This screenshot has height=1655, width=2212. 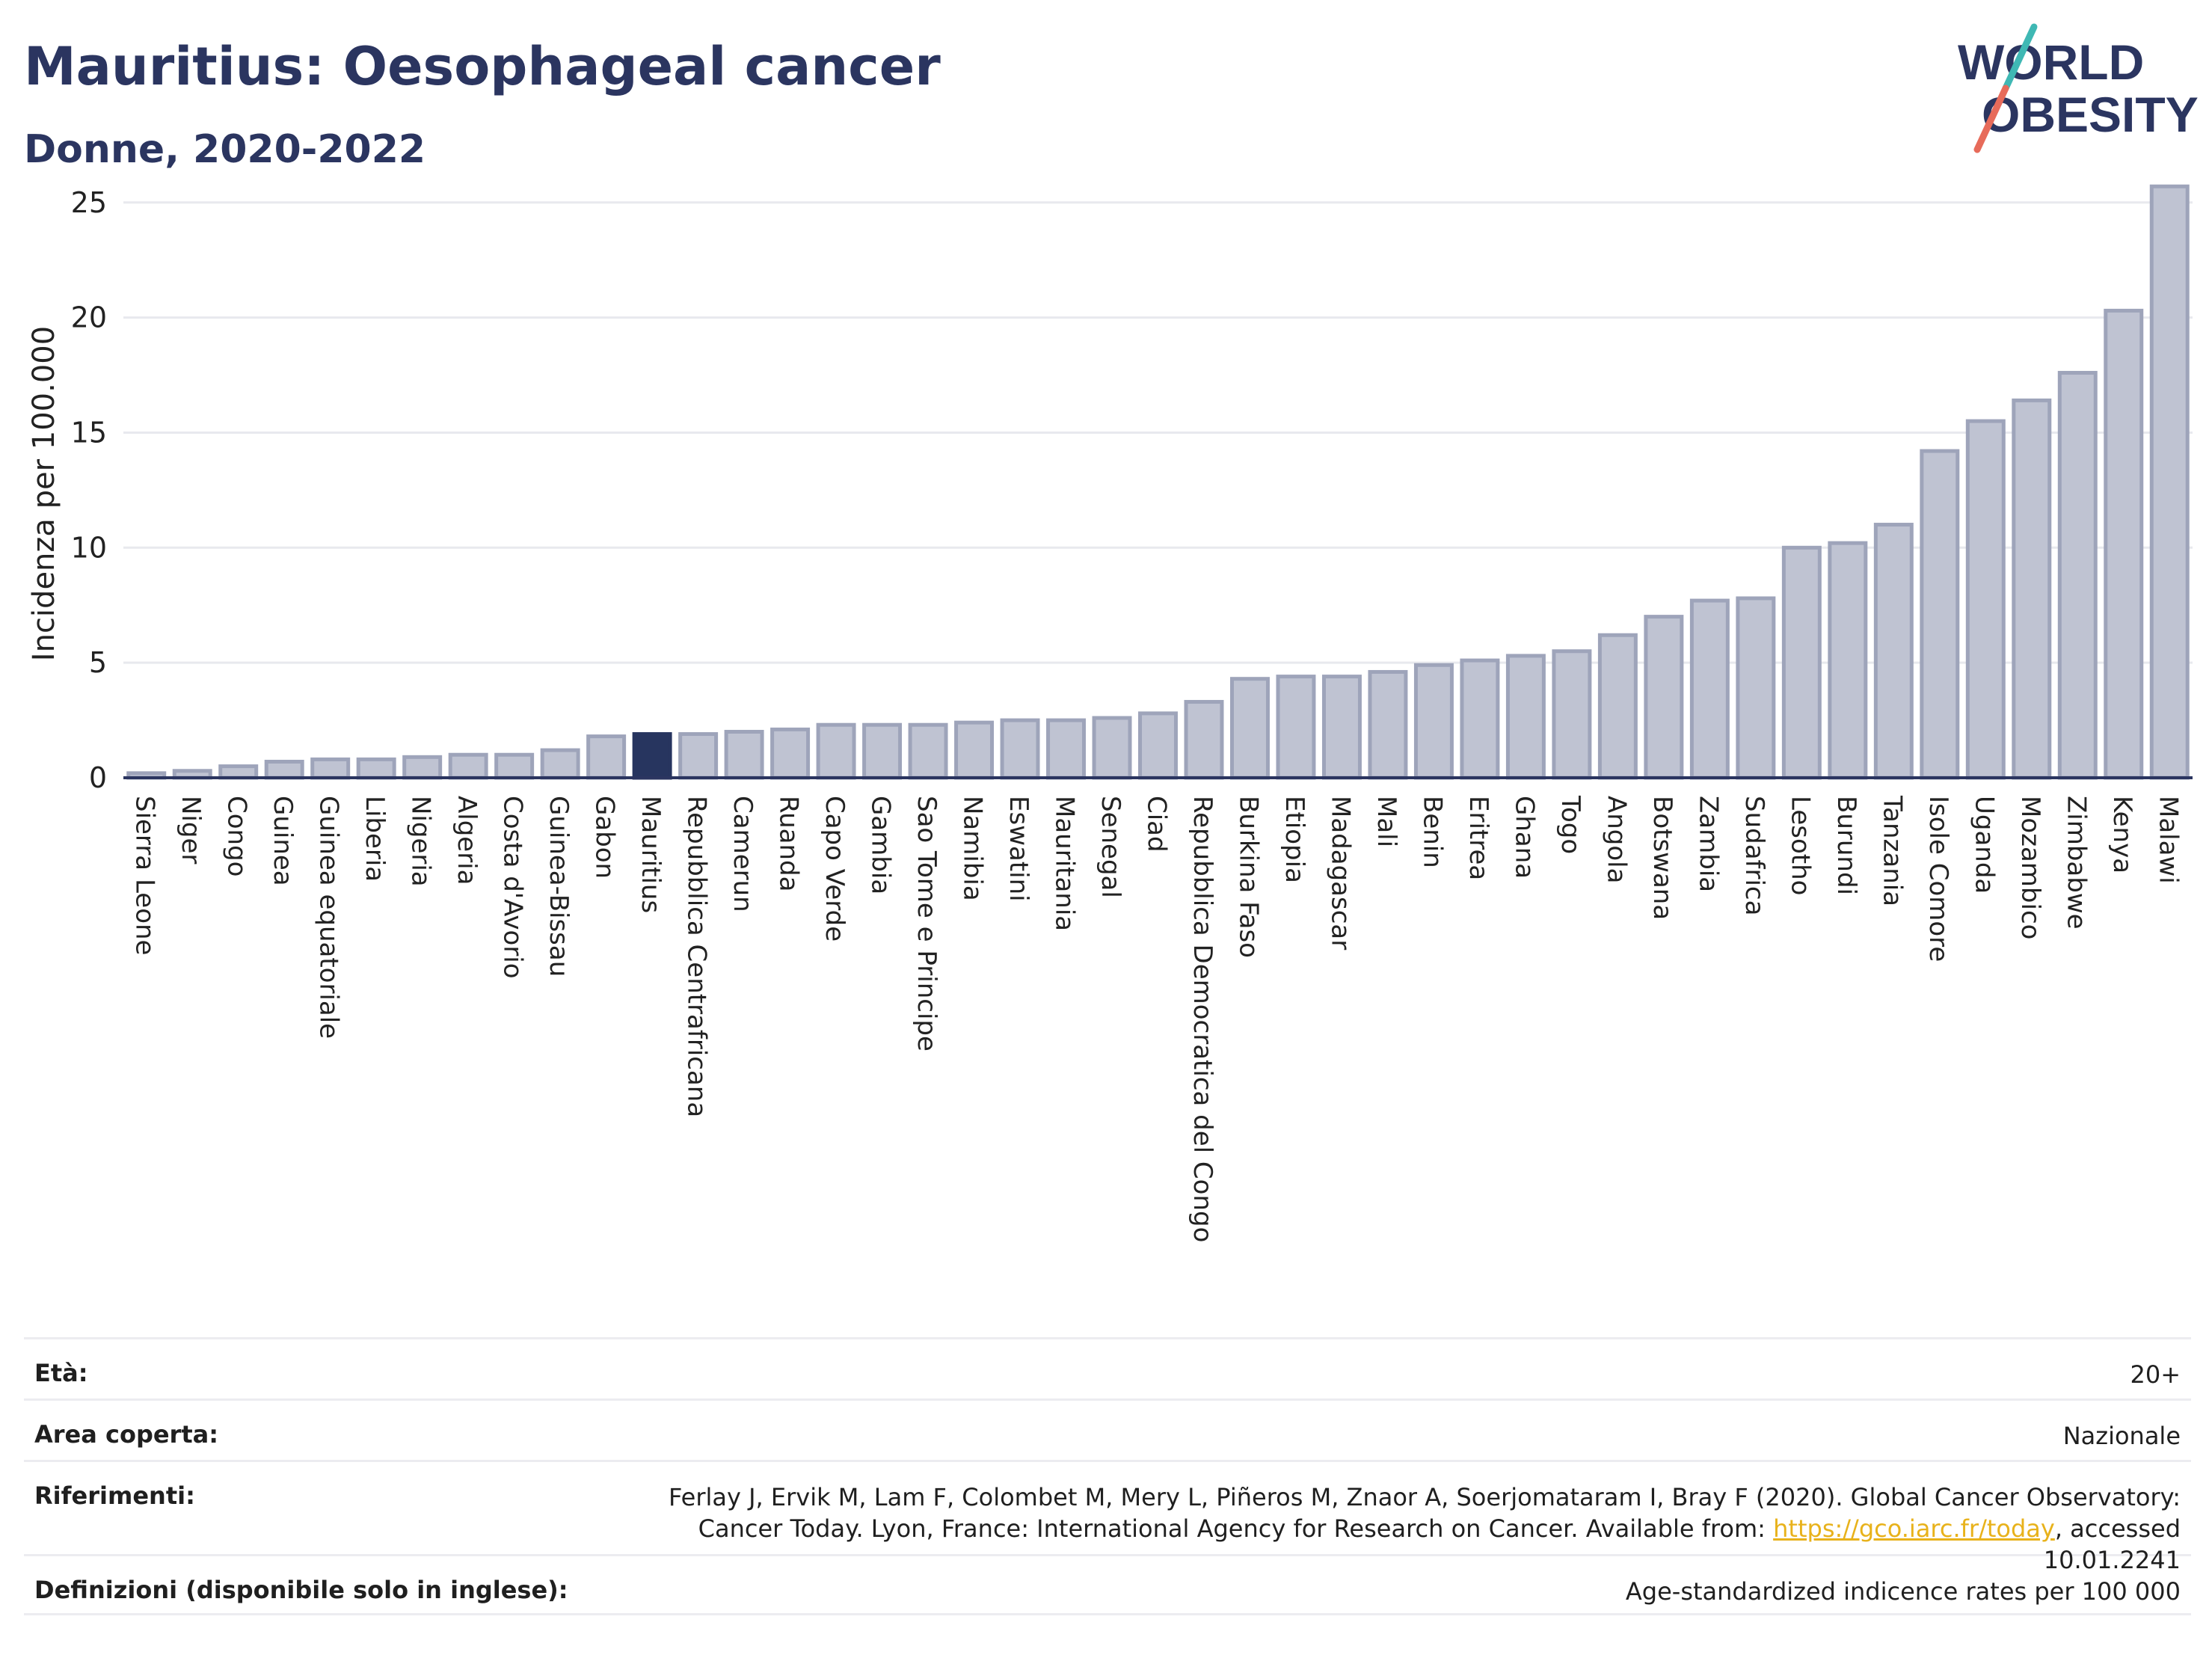 I want to click on bar-mozambico, so click(x=2032, y=589).